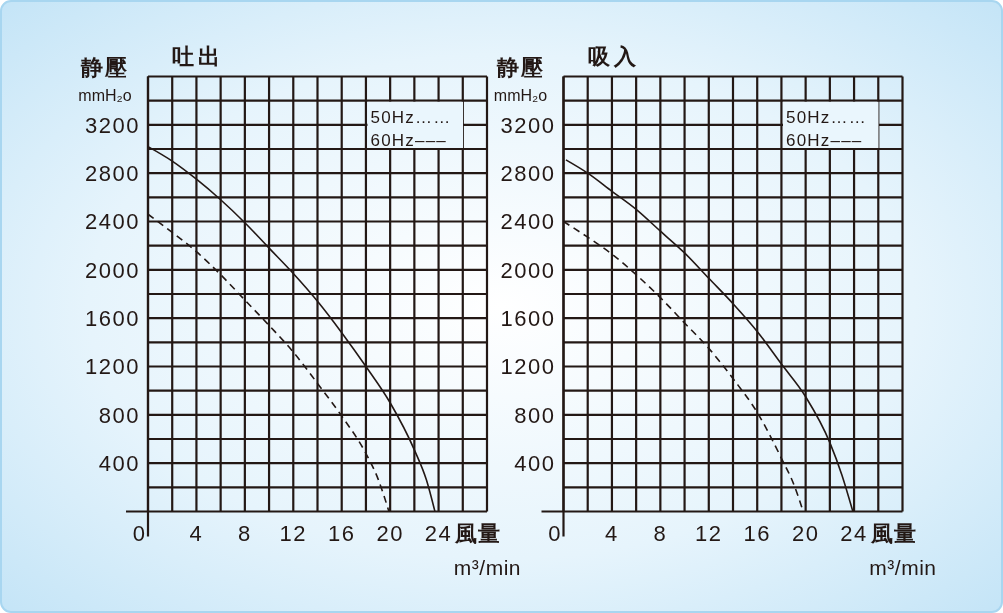 Image resolution: width=1003 pixels, height=613 pixels. What do you see at coordinates (613, 56) in the screenshot?
I see `chart-title: 吸入` at bounding box center [613, 56].